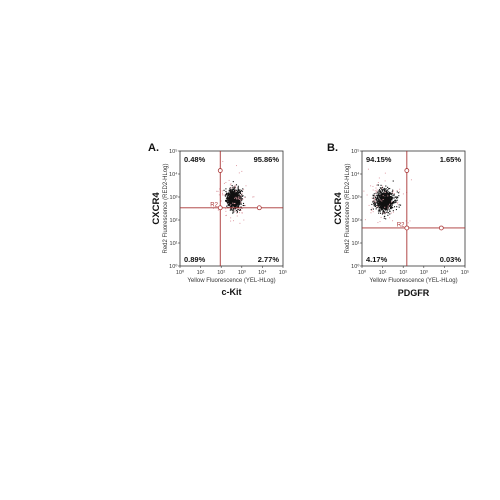 The height and width of the screenshot is (500, 500). I want to click on y-tick-labels: 10⁰ 10¹ 10² 10³ 10⁴ 10⁵, so click(356, 209).